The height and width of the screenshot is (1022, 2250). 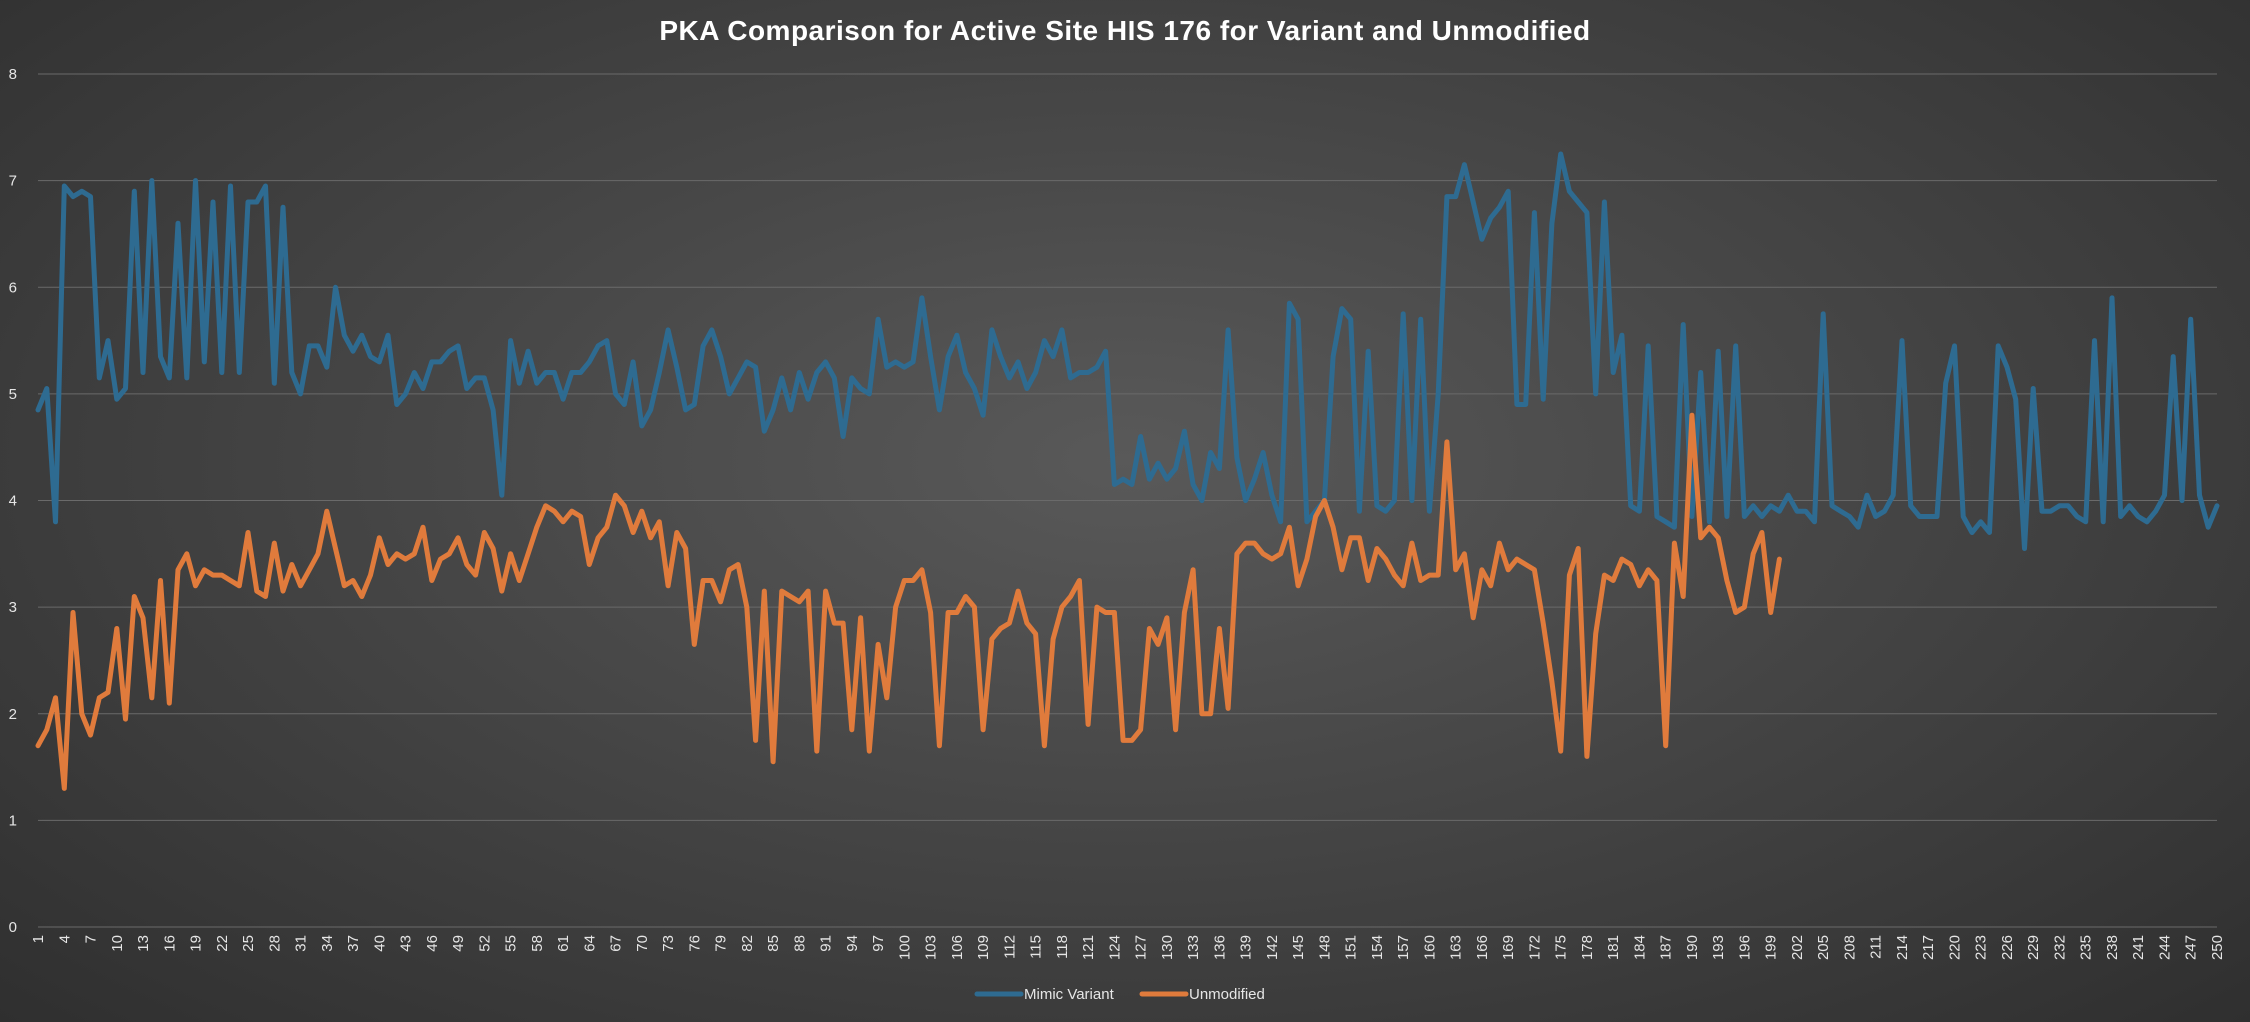 What do you see at coordinates (1561, 947) in the screenshot?
I see `x-tick-label: 175` at bounding box center [1561, 947].